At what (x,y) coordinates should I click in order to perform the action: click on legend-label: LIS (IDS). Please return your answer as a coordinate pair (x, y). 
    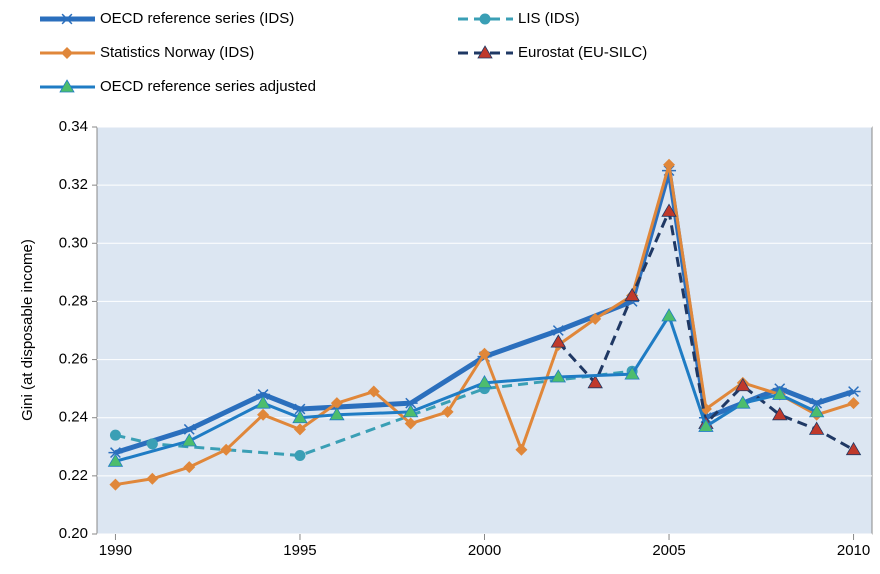
    Looking at the image, I should click on (549, 18).